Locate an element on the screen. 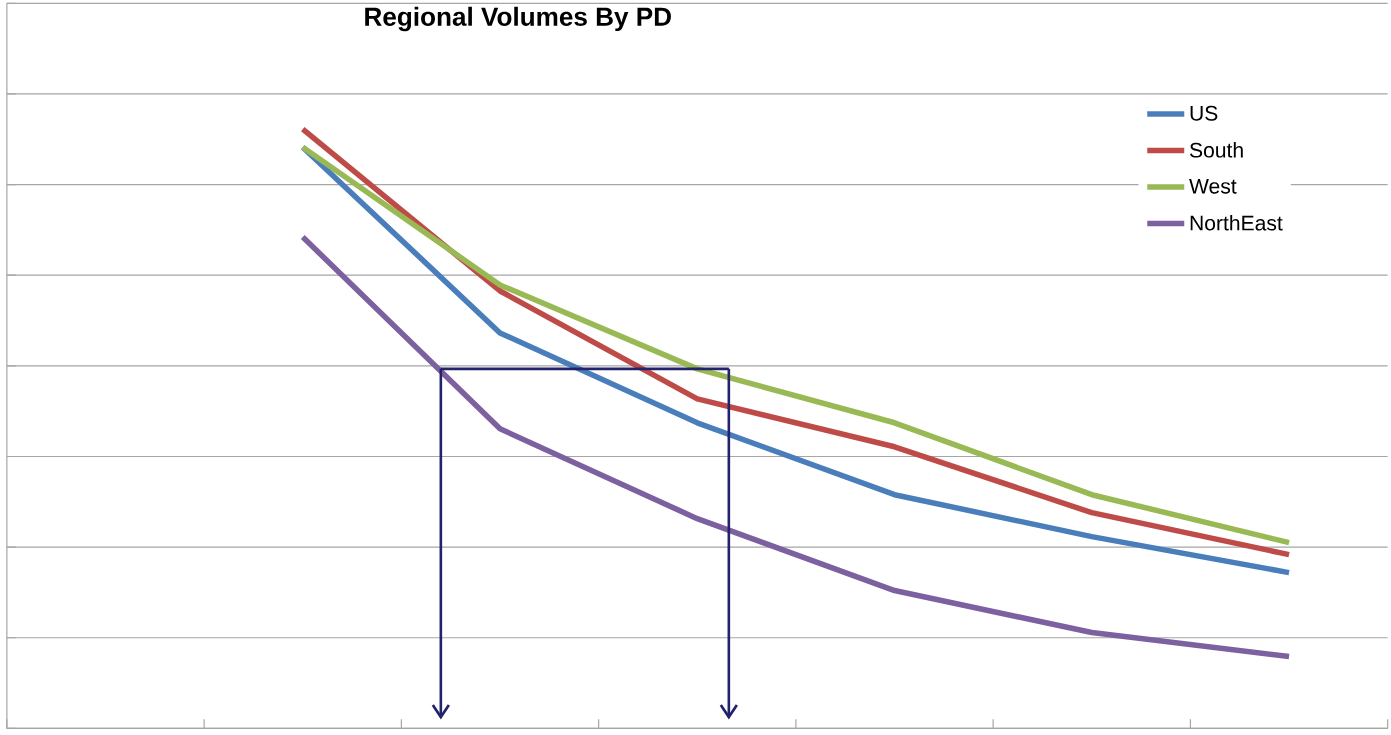 This screenshot has width=1391, height=735. chart-title: Regional Volumes By PD is located at coordinates (518, 19).